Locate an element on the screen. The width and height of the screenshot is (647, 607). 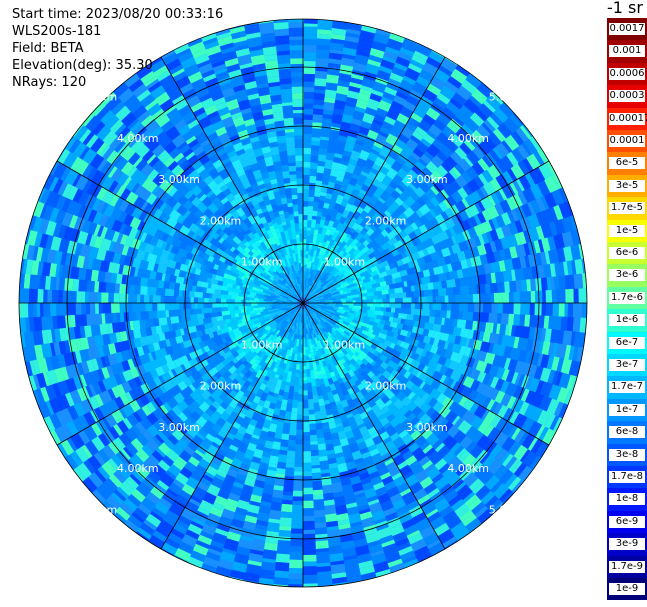
colorbar-segment: 1e-8 is located at coordinates (627, 499).